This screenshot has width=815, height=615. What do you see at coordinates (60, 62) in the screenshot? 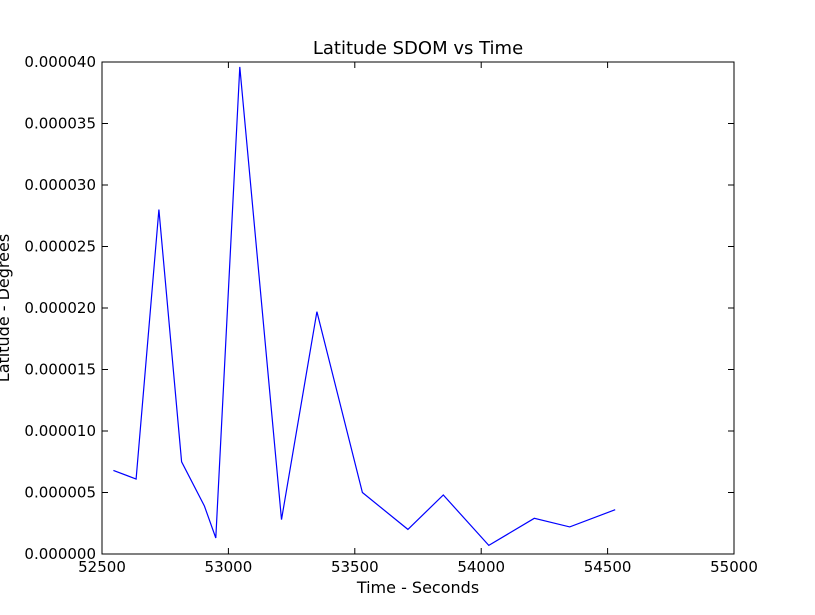
I see `y-tick-label: 0.000040` at bounding box center [60, 62].